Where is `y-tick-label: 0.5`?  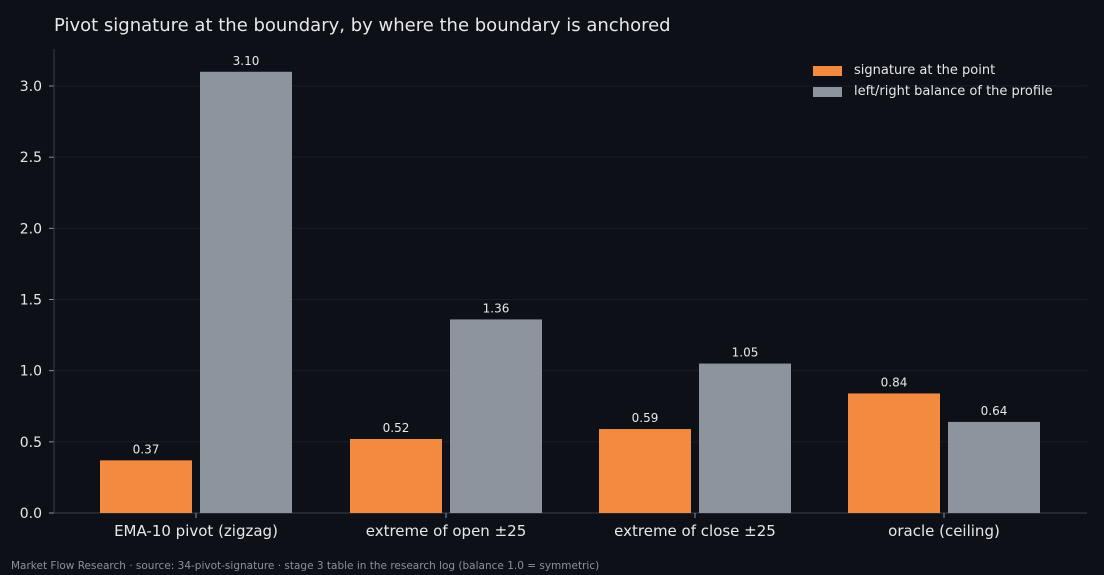 y-tick-label: 0.5 is located at coordinates (31, 443).